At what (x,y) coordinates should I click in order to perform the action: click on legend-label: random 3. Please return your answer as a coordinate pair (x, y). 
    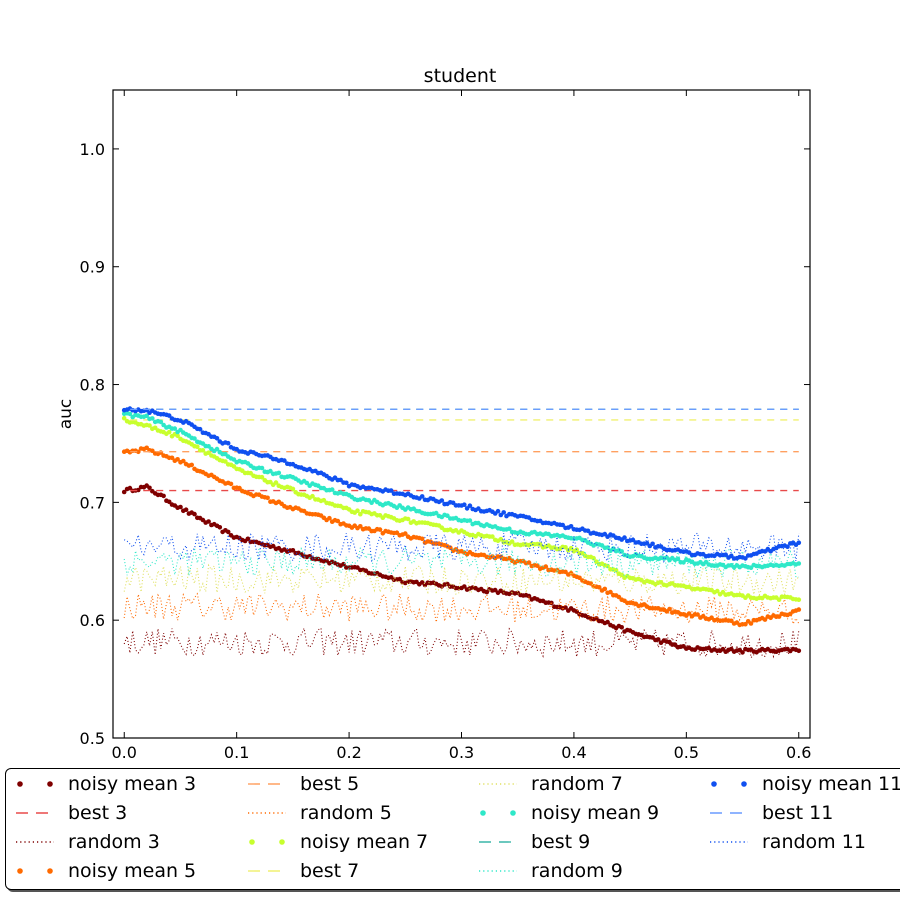
    Looking at the image, I should click on (114, 842).